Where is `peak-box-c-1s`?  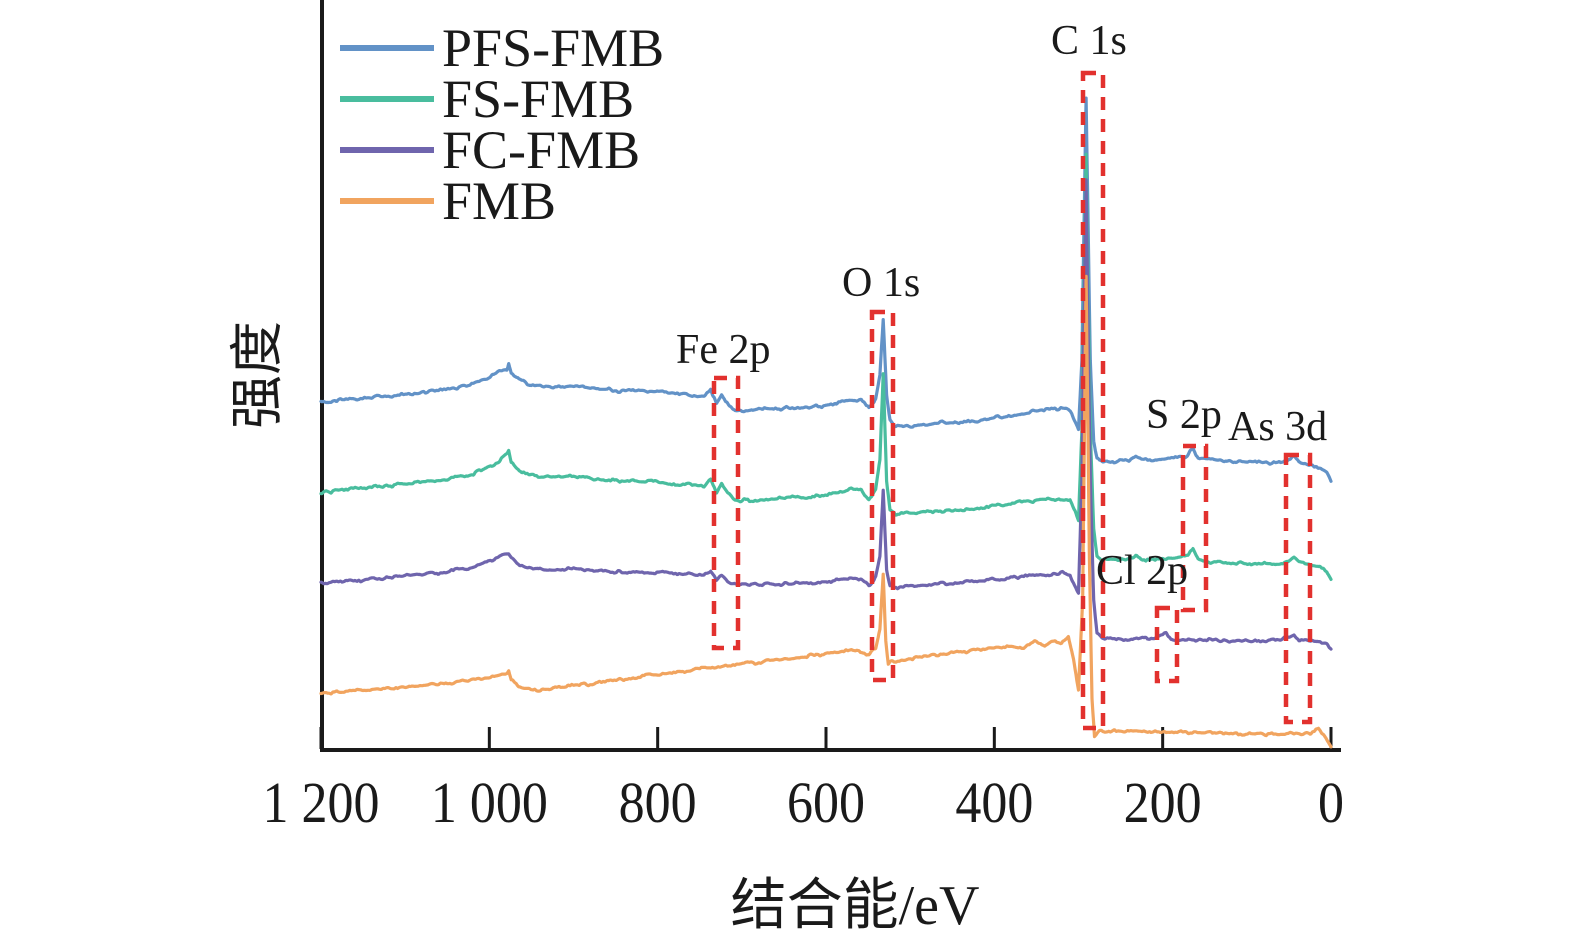
peak-box-c-1s is located at coordinates (1093, 400).